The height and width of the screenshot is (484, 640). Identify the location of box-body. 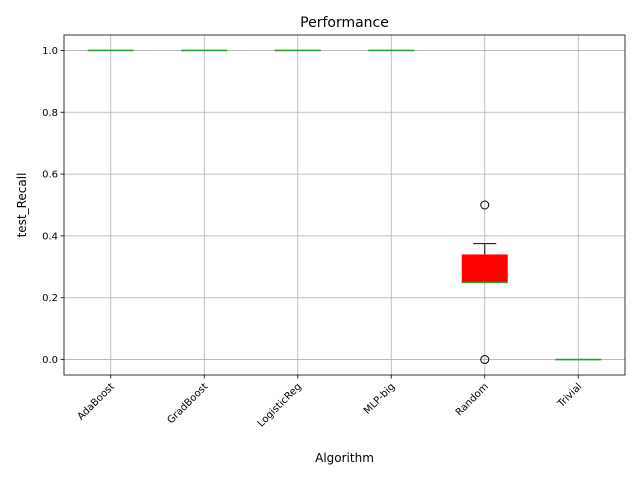
(484, 268).